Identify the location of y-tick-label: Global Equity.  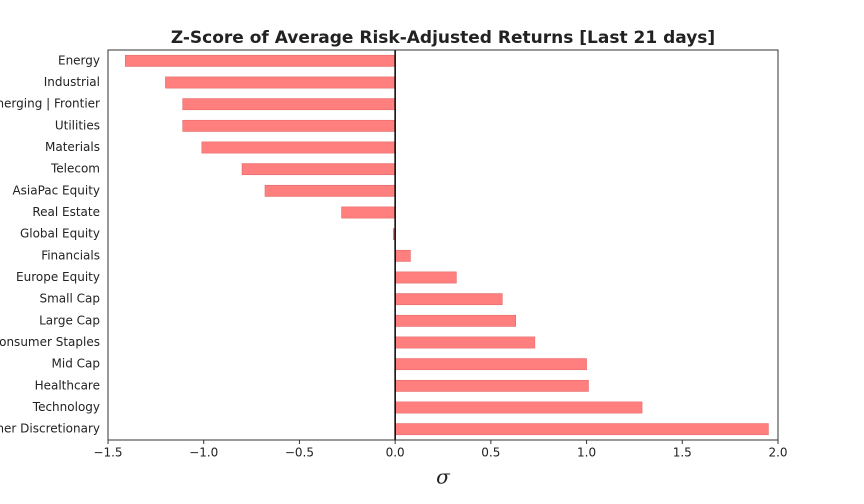
(60, 234).